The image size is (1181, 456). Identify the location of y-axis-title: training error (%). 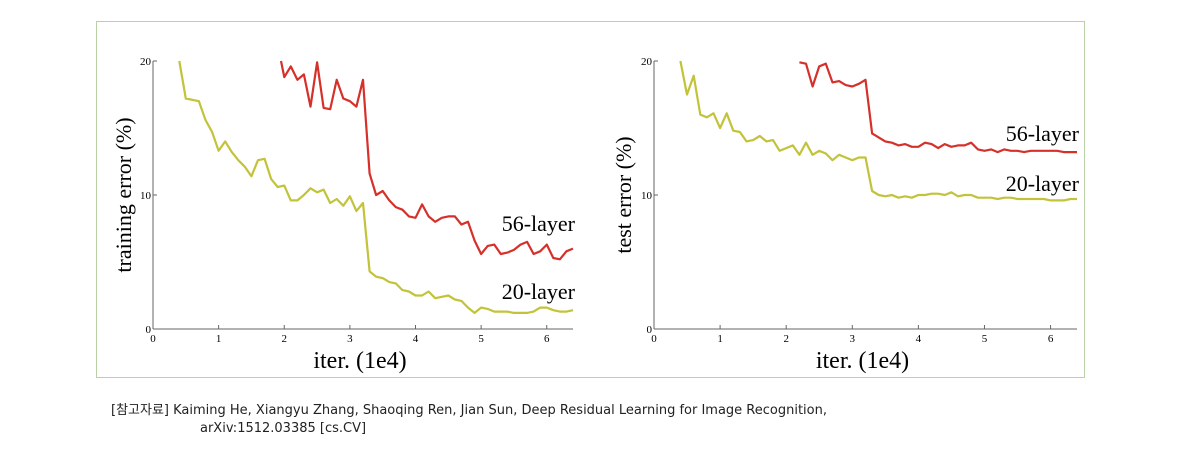
(123, 194).